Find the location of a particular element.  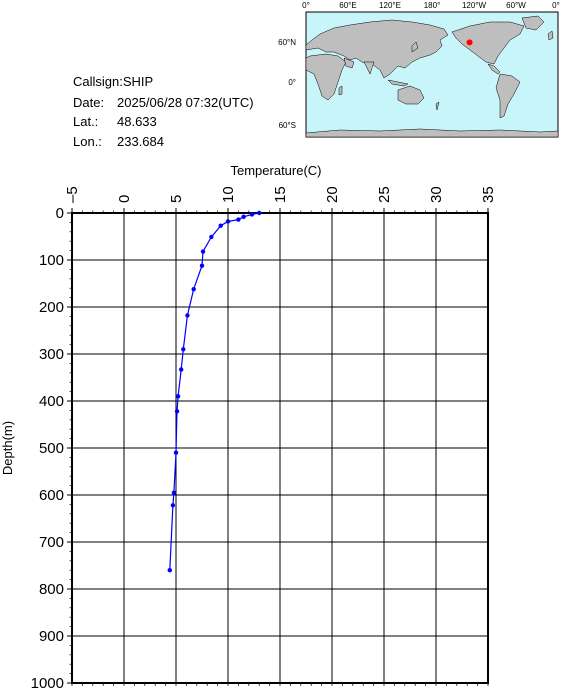

land-madagascar is located at coordinates (340, 90).